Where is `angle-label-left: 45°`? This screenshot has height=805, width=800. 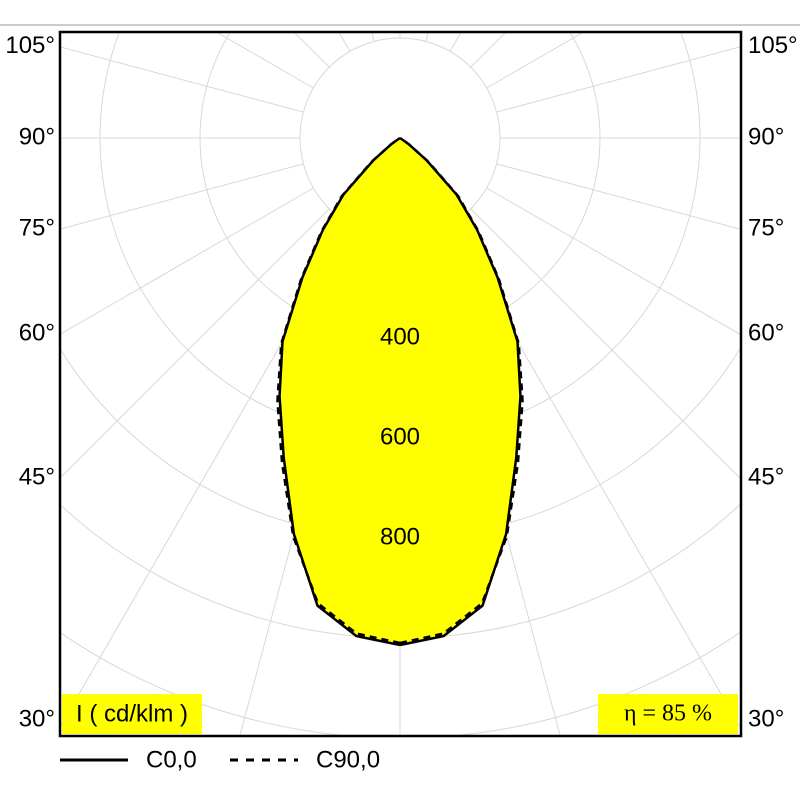 angle-label-left: 45° is located at coordinates (37, 476).